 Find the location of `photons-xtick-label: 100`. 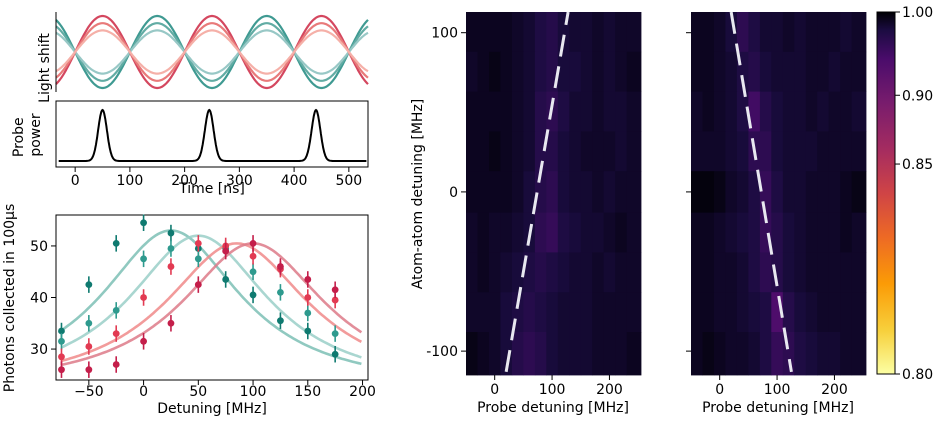

photons-xtick-label: 100 is located at coordinates (253, 392).